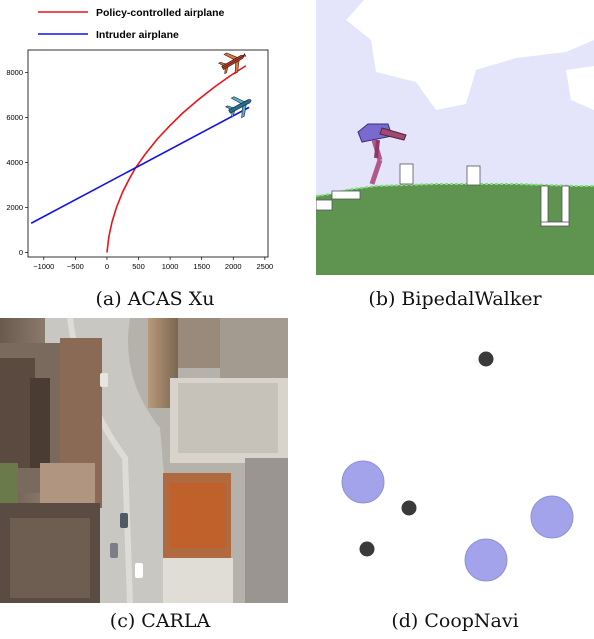 The height and width of the screenshot is (639, 594). I want to click on legend-label-policy: Policy-controlled airplane, so click(160, 13).